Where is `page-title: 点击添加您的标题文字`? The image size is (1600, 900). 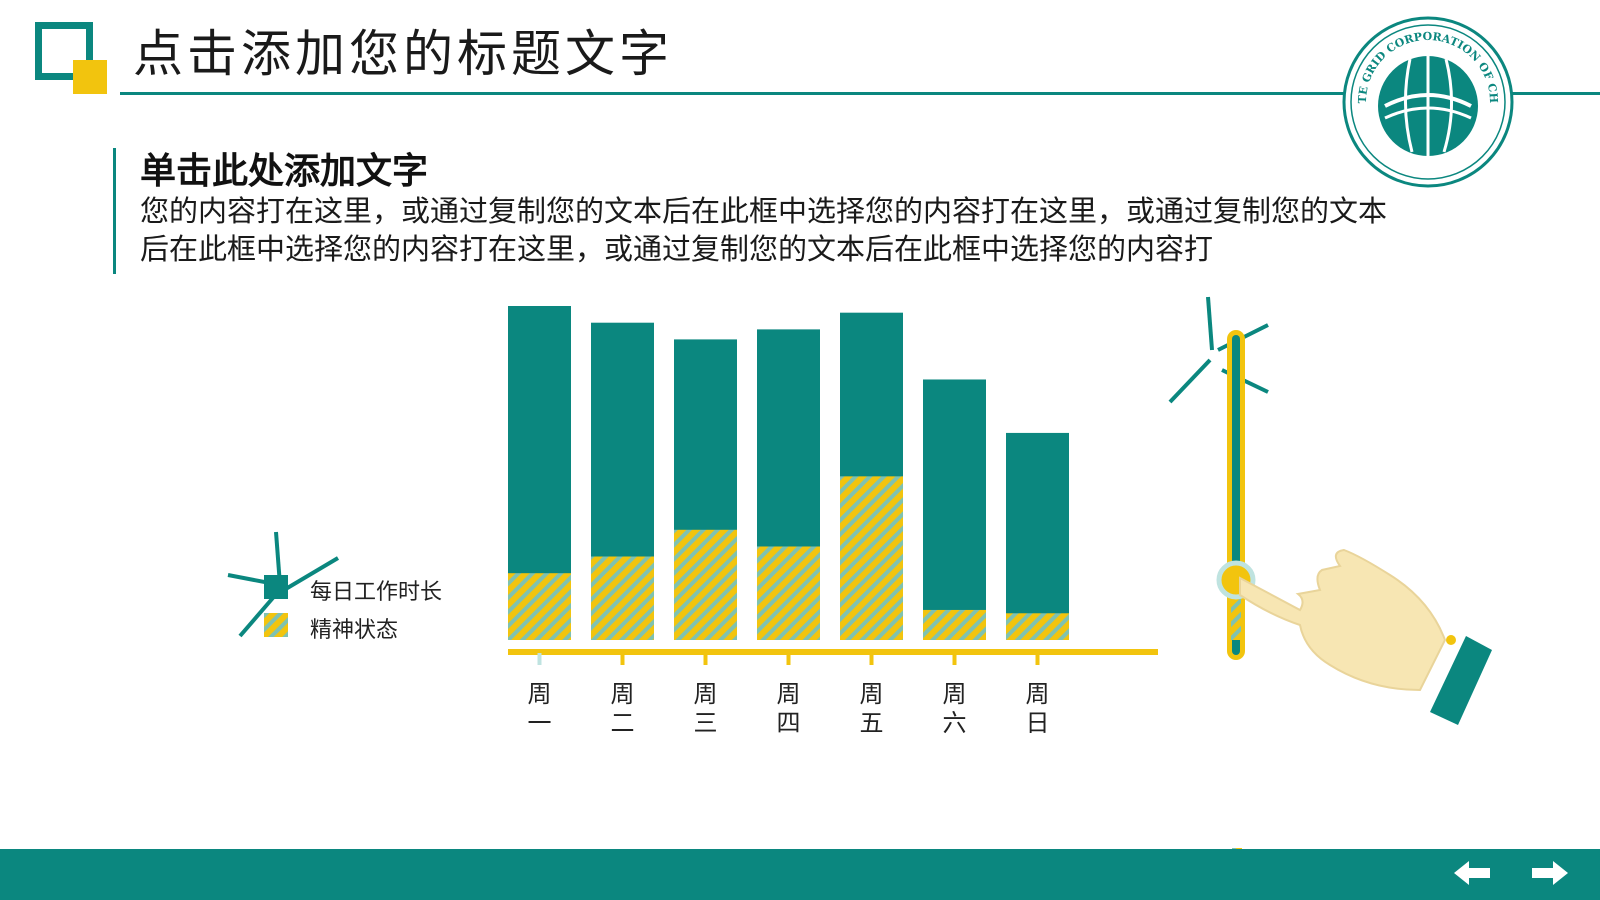 page-title: 点击添加您的标题文字 is located at coordinates (403, 54).